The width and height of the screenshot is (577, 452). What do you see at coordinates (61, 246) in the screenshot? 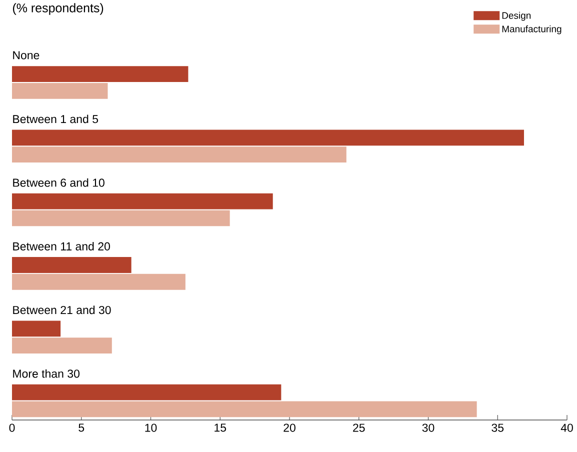
I see `y-tick-label: Between 11 and 20` at bounding box center [61, 246].